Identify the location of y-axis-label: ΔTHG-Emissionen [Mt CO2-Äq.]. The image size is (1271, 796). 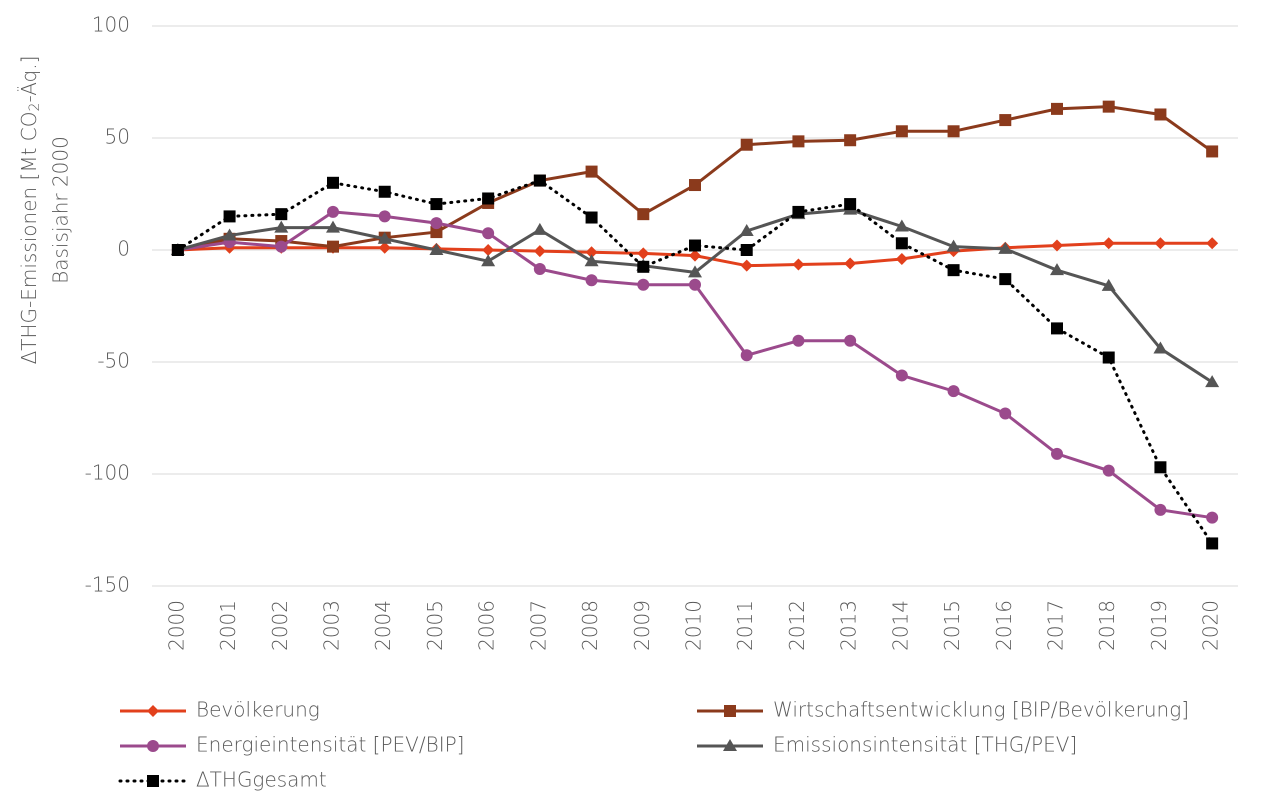
(30, 210).